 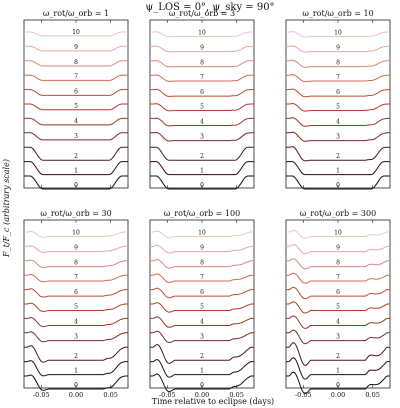 I want to click on panel-title: ω_rot/ω_orb = 10, so click(x=337, y=13).